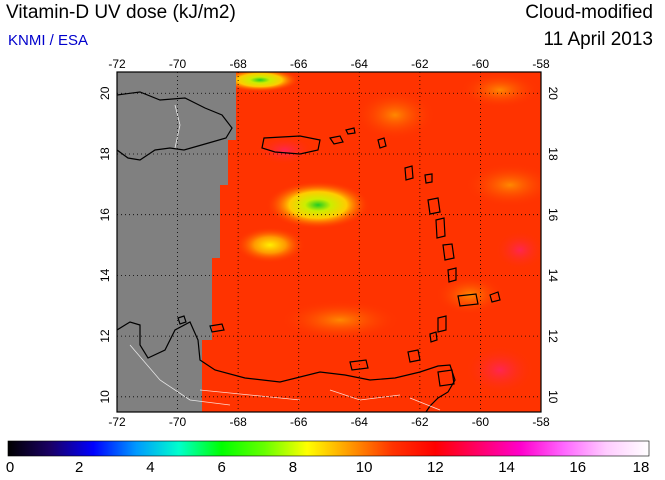 Image resolution: width=665 pixels, height=480 pixels. I want to click on date-label: 11 April 2013, so click(598, 39).